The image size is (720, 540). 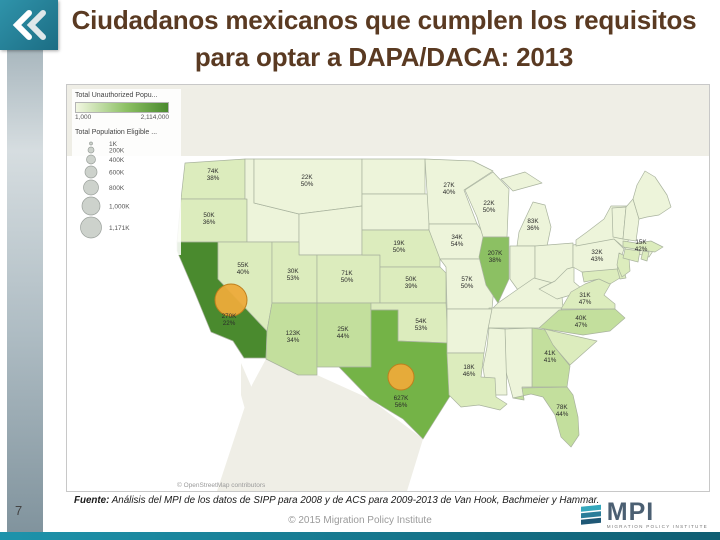 I want to click on mexico-landmass, so click(x=320, y=425).